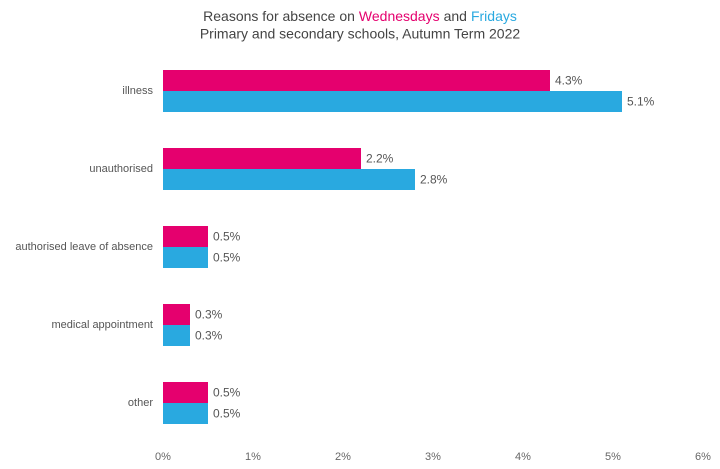 This screenshot has height=469, width=720. Describe the element at coordinates (613, 457) in the screenshot. I see `x-tick-label: 5%` at that location.